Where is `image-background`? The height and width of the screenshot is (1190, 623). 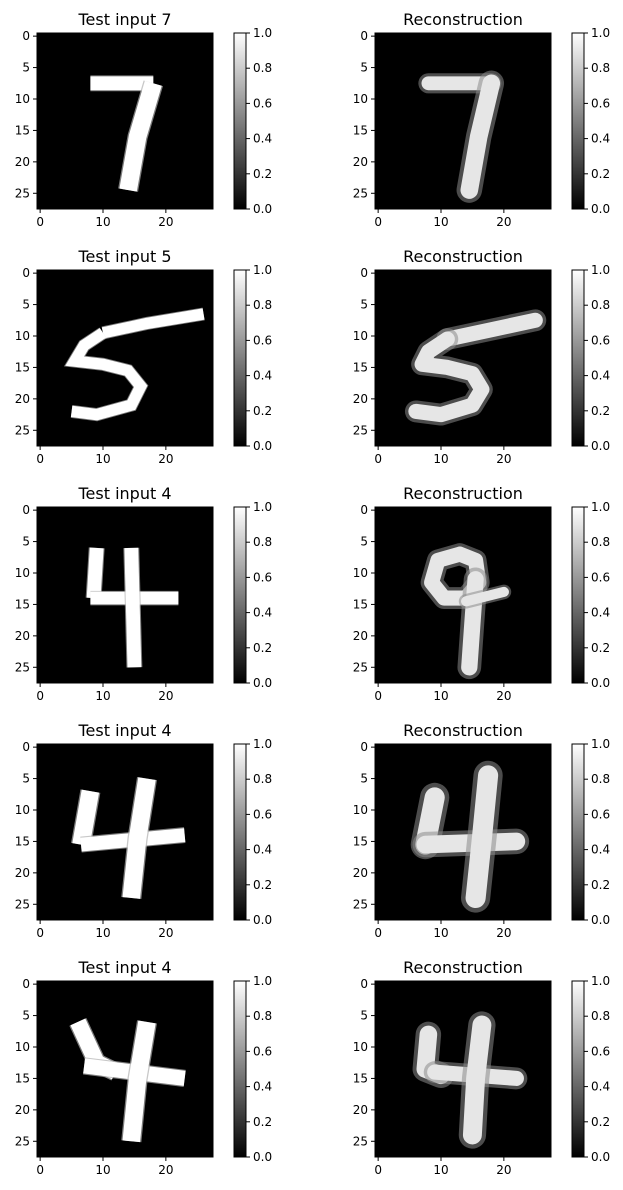
image-background is located at coordinates (463, 358).